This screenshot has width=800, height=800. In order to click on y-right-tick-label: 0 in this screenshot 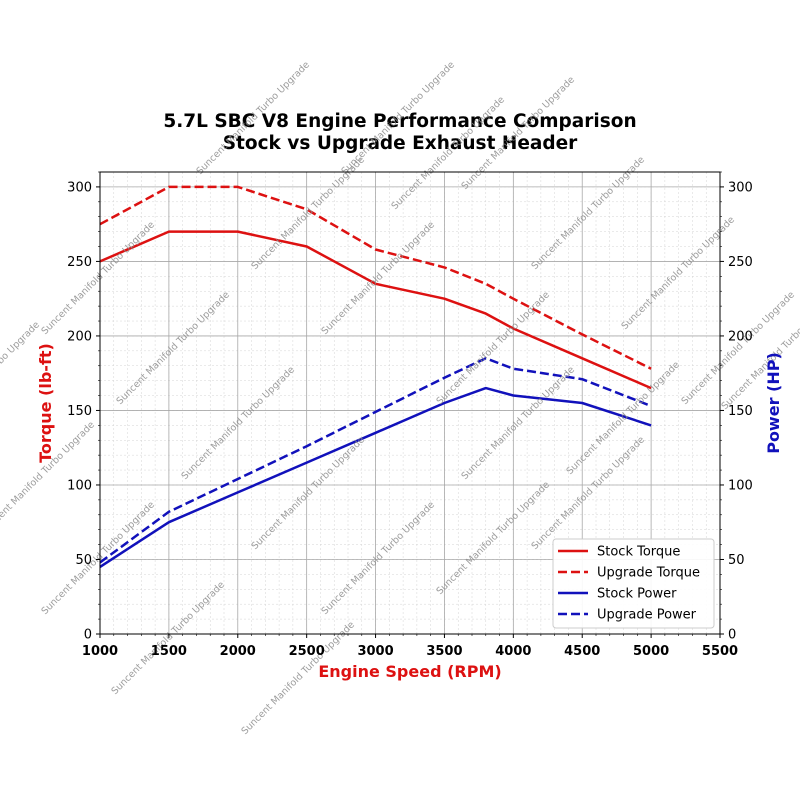, I will do `click(732, 635)`.